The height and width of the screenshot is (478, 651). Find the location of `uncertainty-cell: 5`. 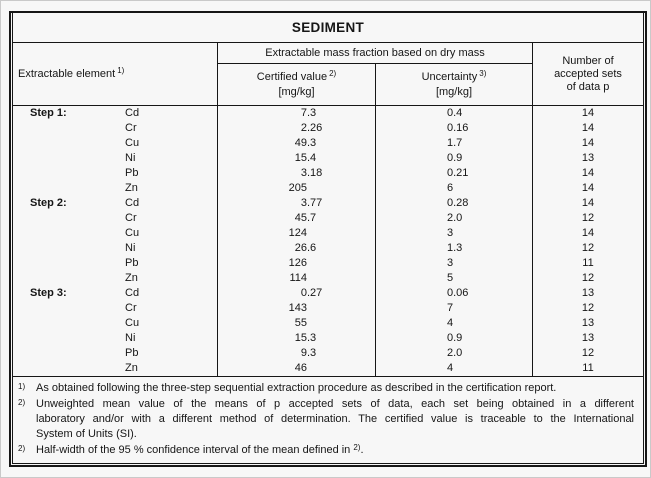

uncertainty-cell: 5 is located at coordinates (453, 278).